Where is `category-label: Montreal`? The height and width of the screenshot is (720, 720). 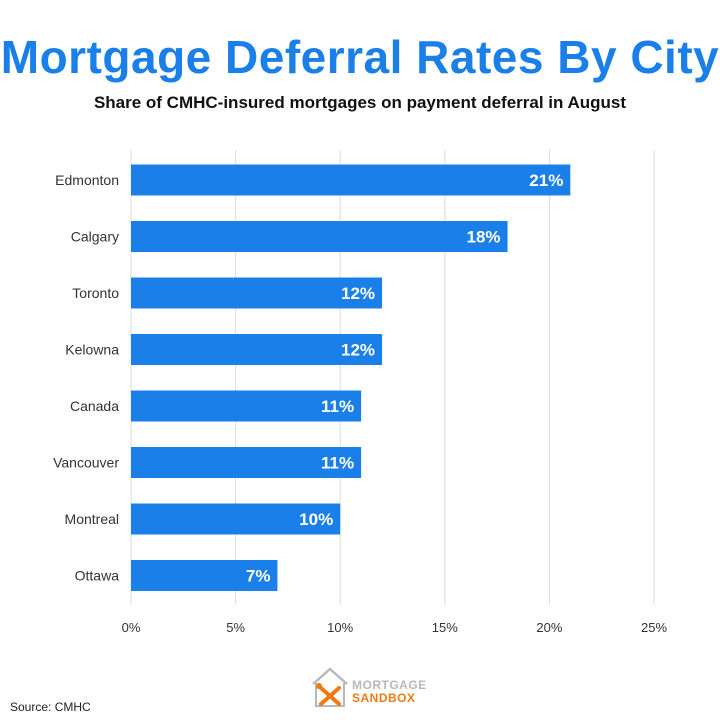 category-label: Montreal is located at coordinates (92, 519).